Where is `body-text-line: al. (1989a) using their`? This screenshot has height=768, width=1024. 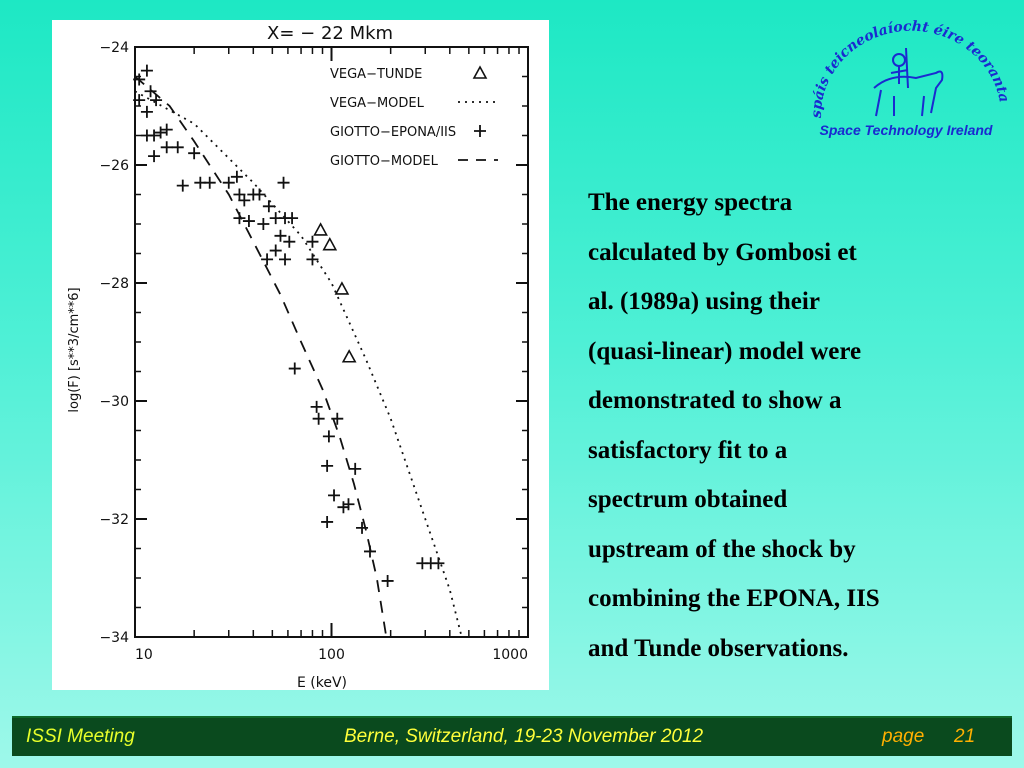
body-text-line: al. (1989a) using their is located at coordinates (704, 301).